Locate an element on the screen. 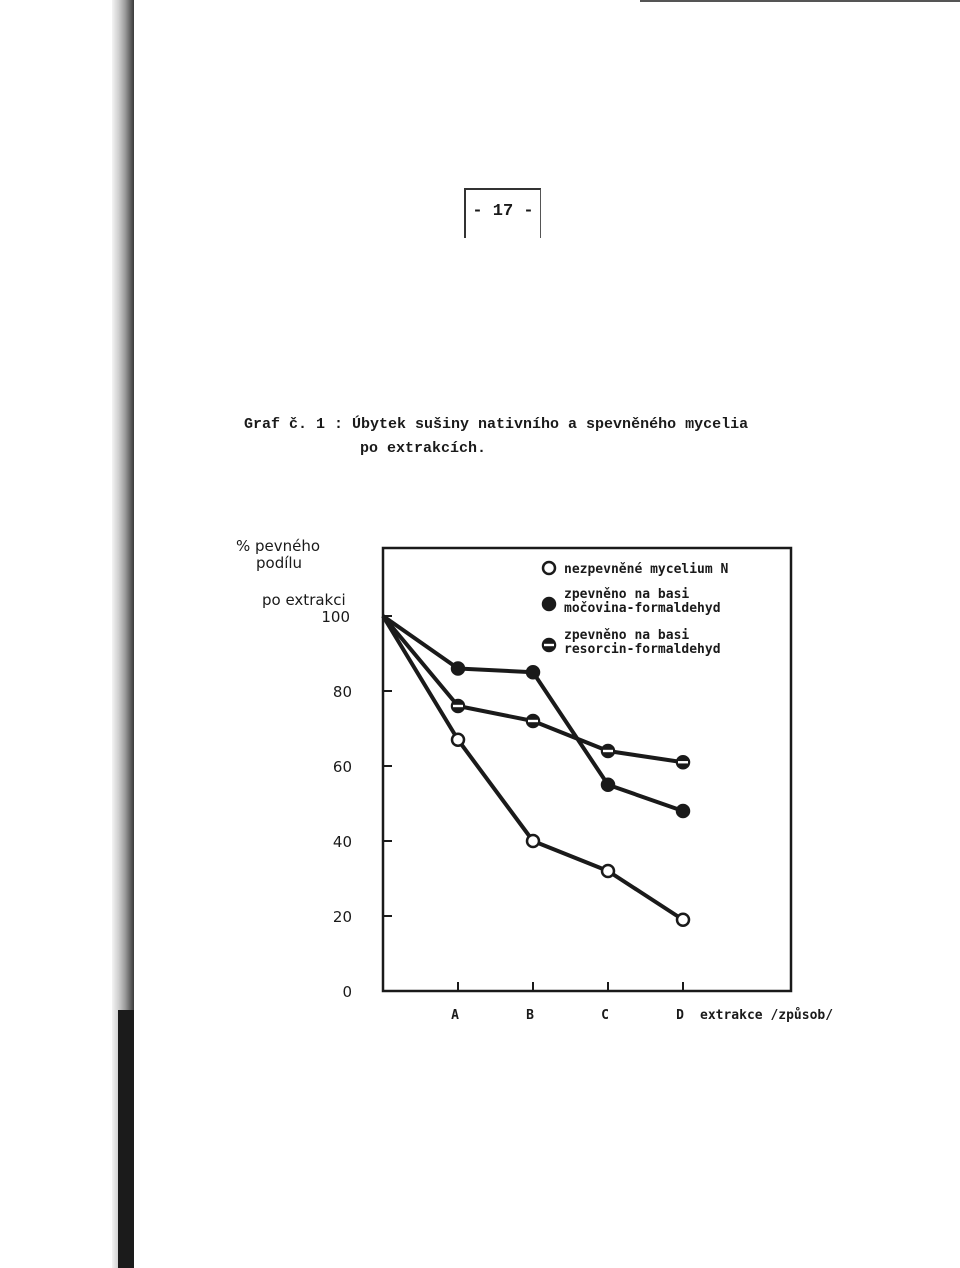  y-tick-label: 0 is located at coordinates (347, 992).